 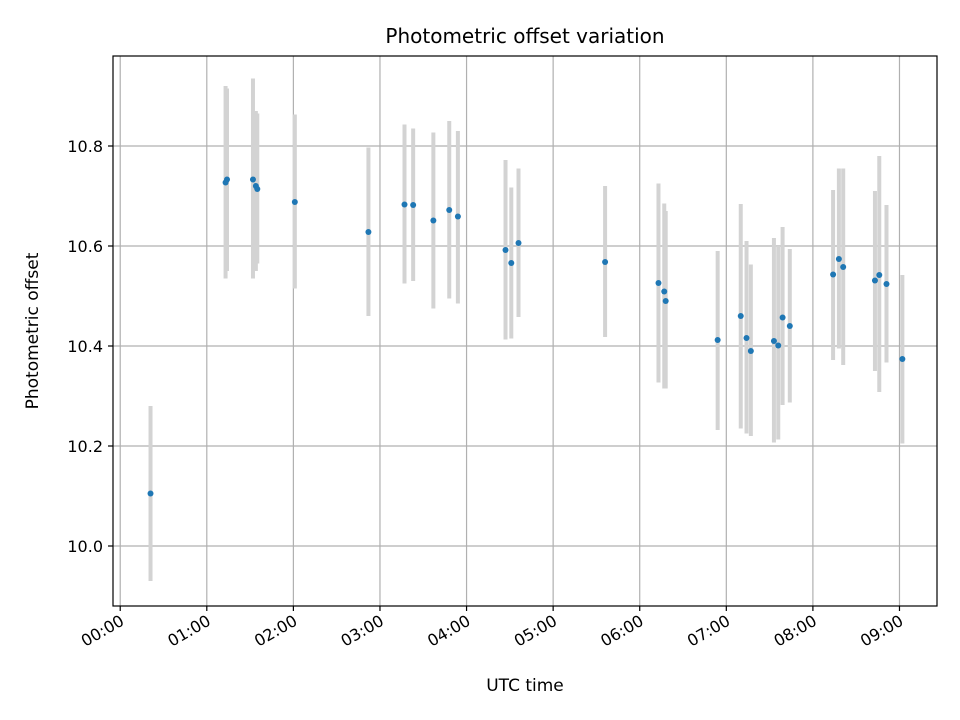 What do you see at coordinates (33, 330) in the screenshot?
I see `y-axis-label: Photometric offset` at bounding box center [33, 330].